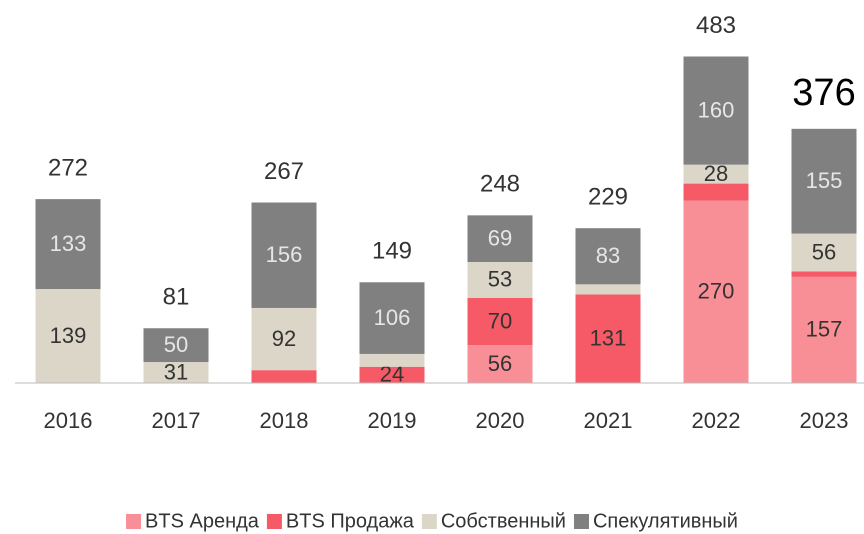 The height and width of the screenshot is (534, 864). Describe the element at coordinates (716, 25) in the screenshot. I see `total-label: 483` at that location.